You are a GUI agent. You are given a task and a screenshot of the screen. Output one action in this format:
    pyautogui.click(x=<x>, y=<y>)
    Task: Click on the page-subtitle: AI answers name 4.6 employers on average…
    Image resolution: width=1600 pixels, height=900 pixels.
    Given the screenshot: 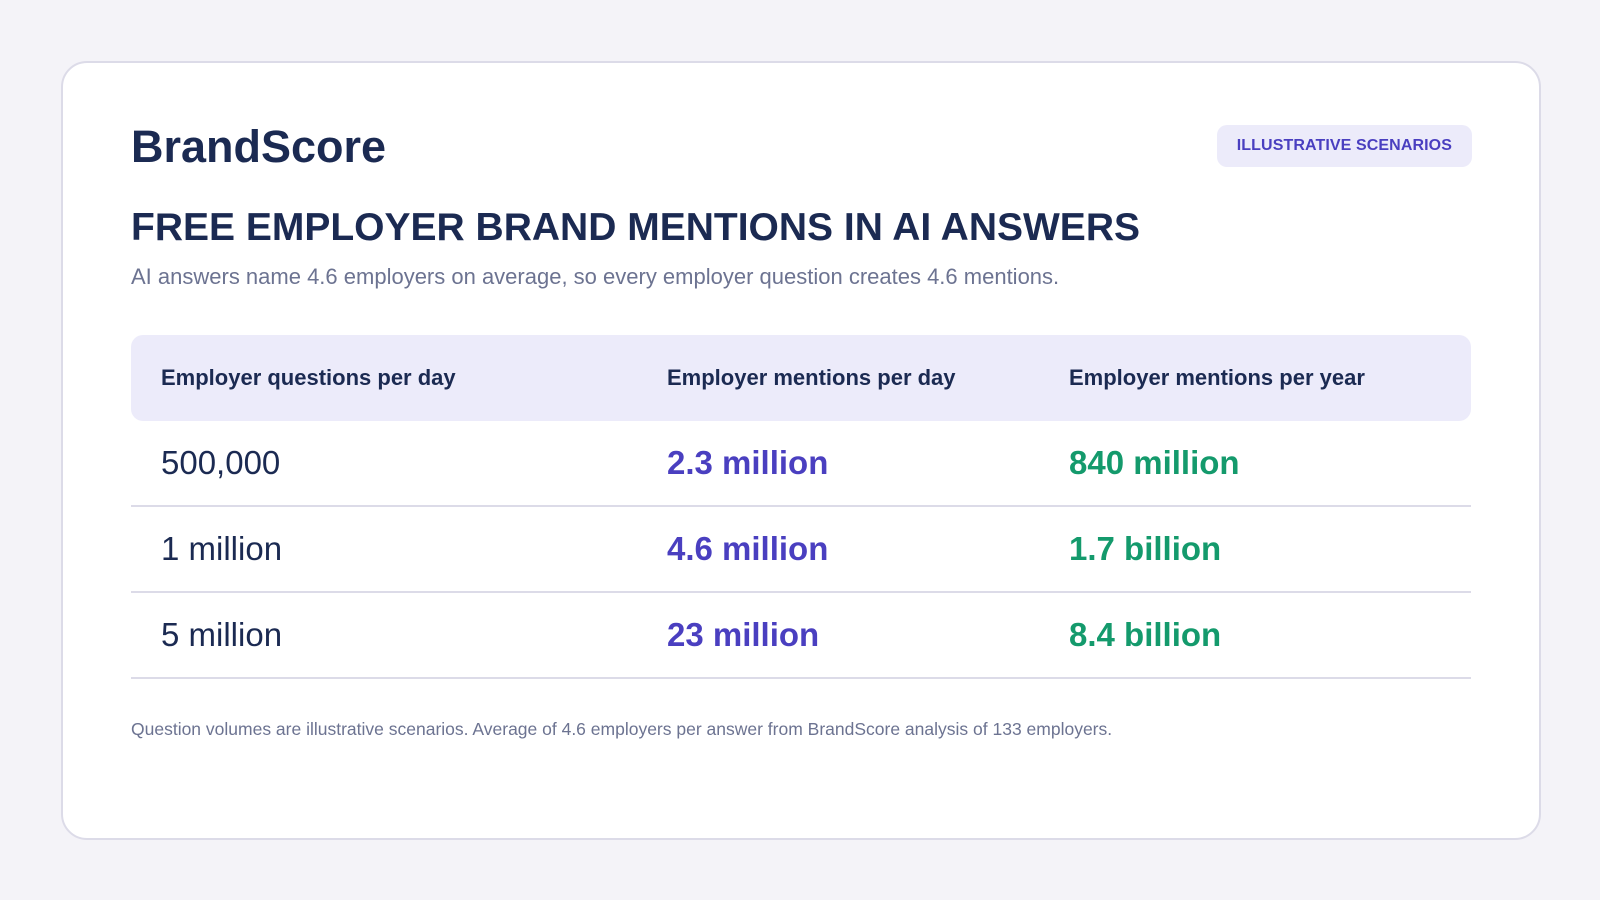 What is the action you would take?
    pyautogui.click(x=595, y=276)
    